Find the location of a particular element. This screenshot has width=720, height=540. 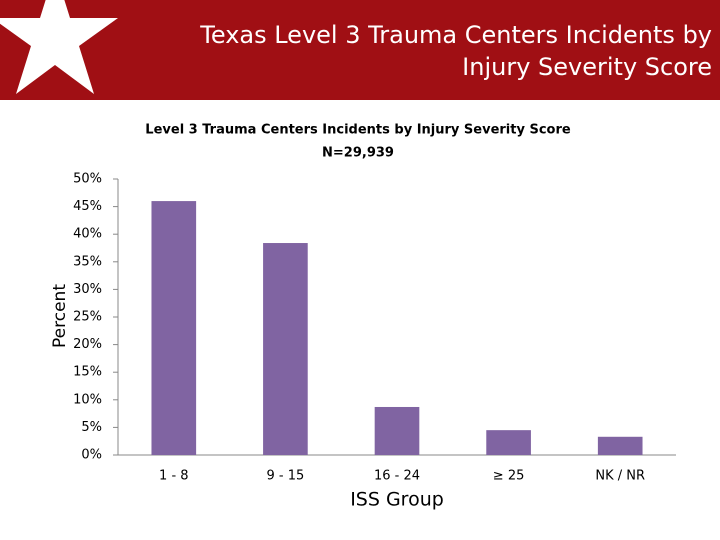

chart-subtitle: N=29,939 is located at coordinates (358, 153).